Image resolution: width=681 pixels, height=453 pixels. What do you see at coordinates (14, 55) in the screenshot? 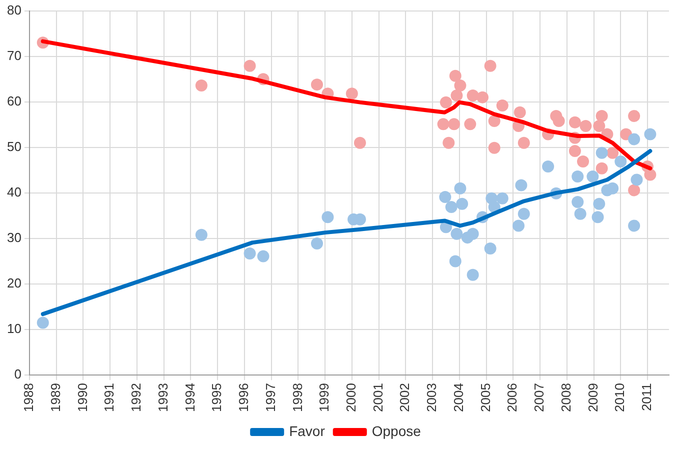
I see `y-tick-label: 70` at bounding box center [14, 55].